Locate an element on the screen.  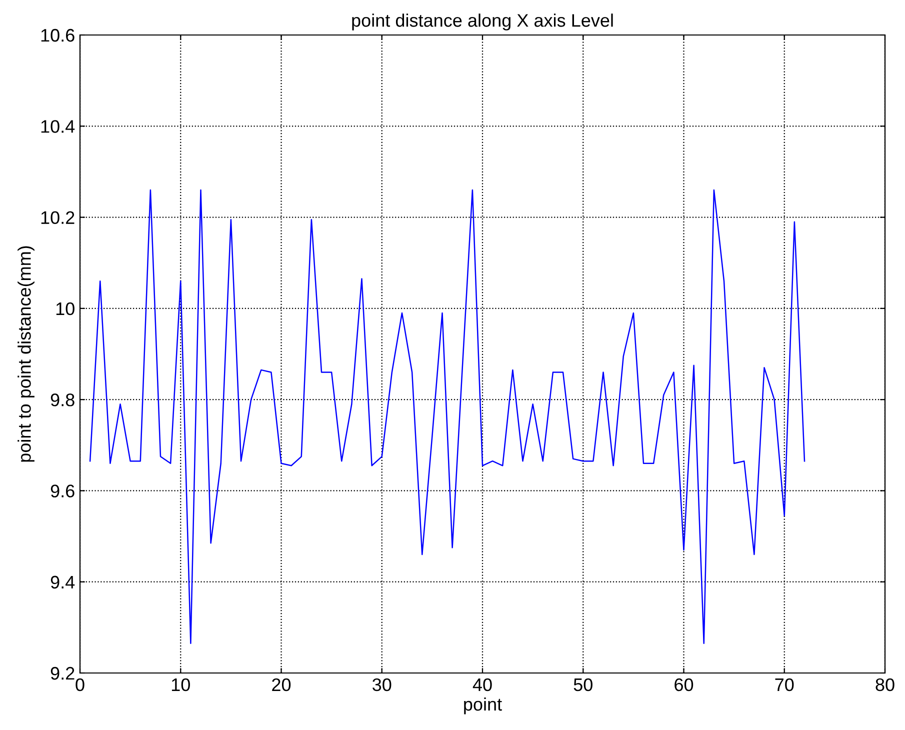
y-tick-label: 10 is located at coordinates (65, 309).